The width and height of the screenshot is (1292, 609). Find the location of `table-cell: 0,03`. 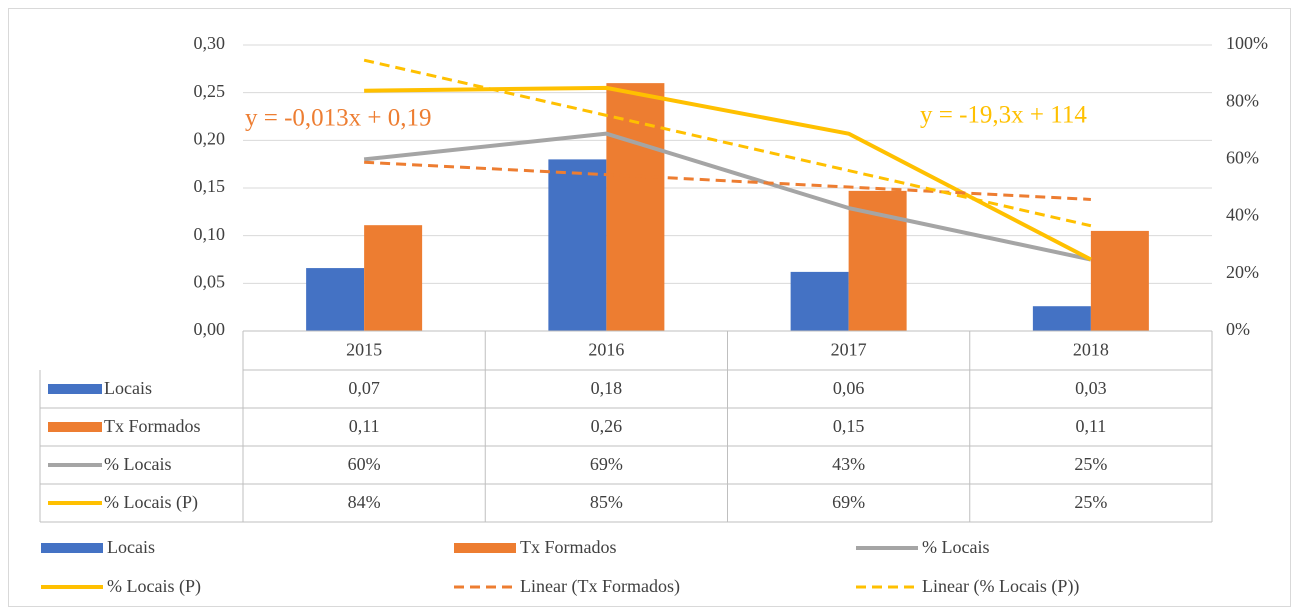

table-cell: 0,03 is located at coordinates (1091, 388).